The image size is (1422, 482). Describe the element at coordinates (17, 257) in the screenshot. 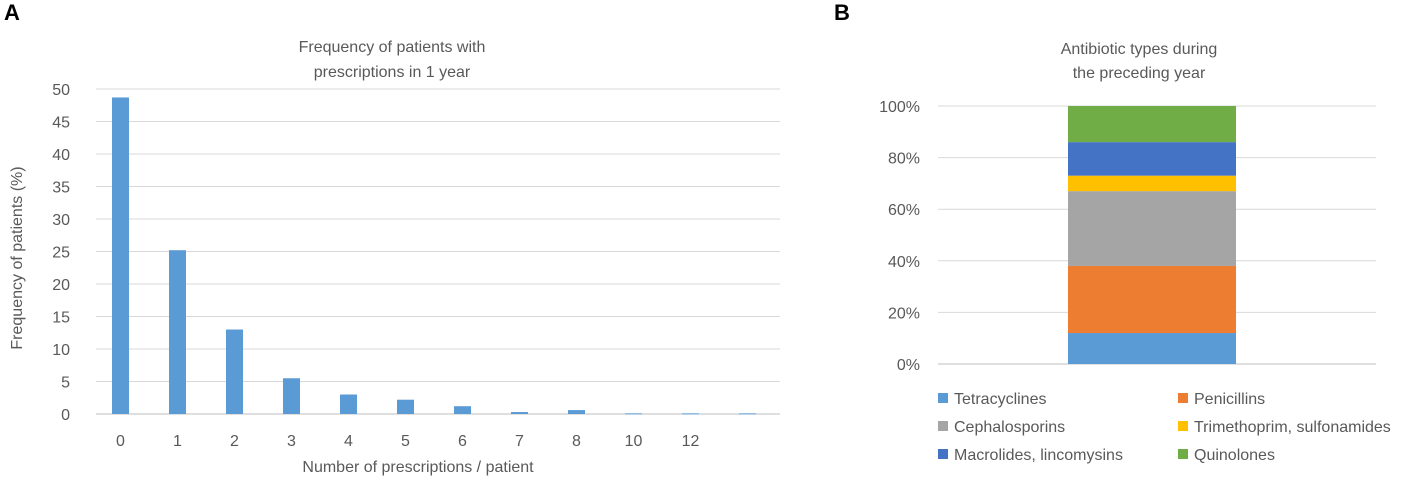

I see `chart-a-ylabel: Frequency of patients (%)` at that location.